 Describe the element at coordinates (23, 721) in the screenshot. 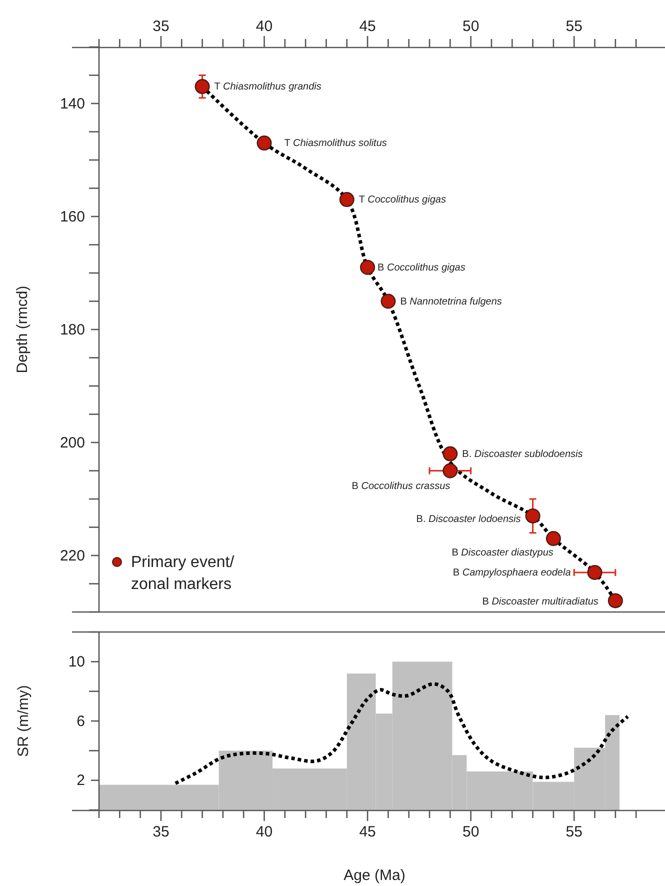

I see `y-axis-title: SR (m/my)` at that location.